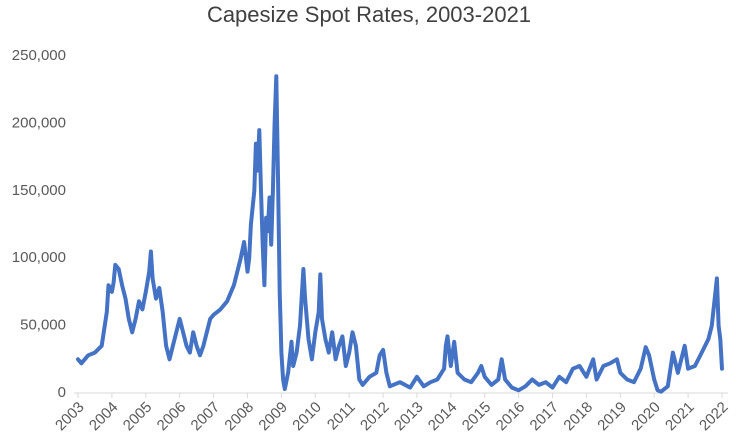 The width and height of the screenshot is (738, 440). I want to click on y-tick-label: 0, so click(62, 392).